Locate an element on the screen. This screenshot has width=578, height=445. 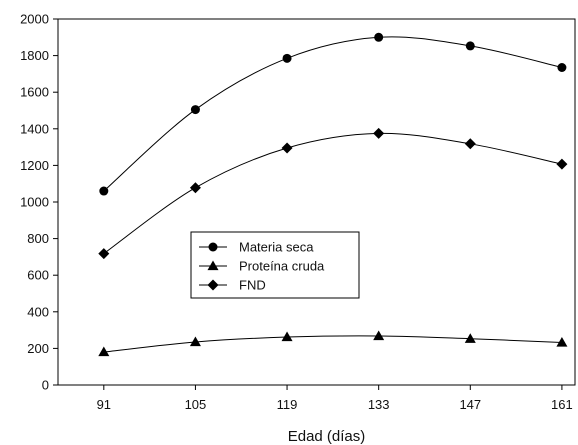
y-tick-label: 800 is located at coordinates (38, 238).